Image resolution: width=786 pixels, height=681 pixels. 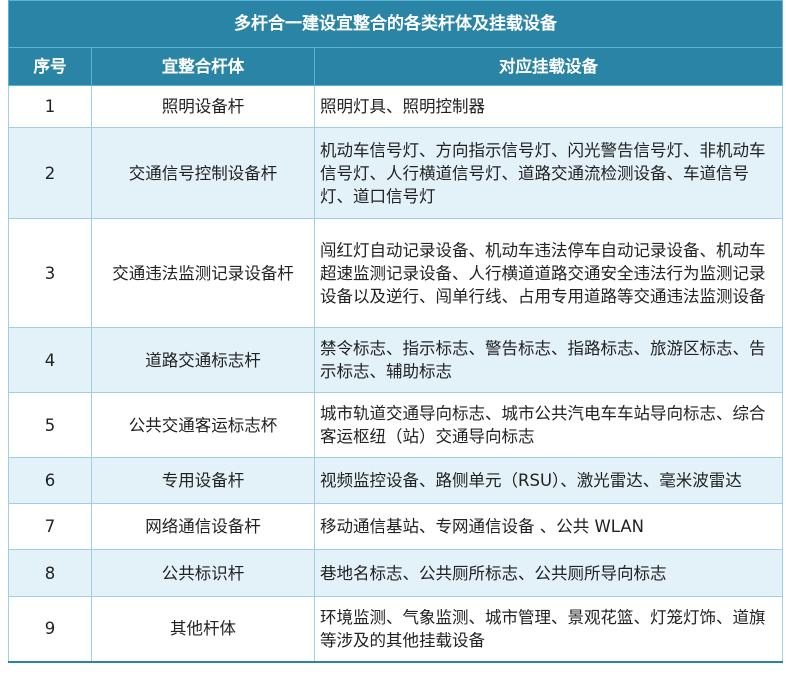 What do you see at coordinates (548, 573) in the screenshot?
I see `row-devices: 巷地名标志、公共厕所标志、公共厕所导向标志` at bounding box center [548, 573].